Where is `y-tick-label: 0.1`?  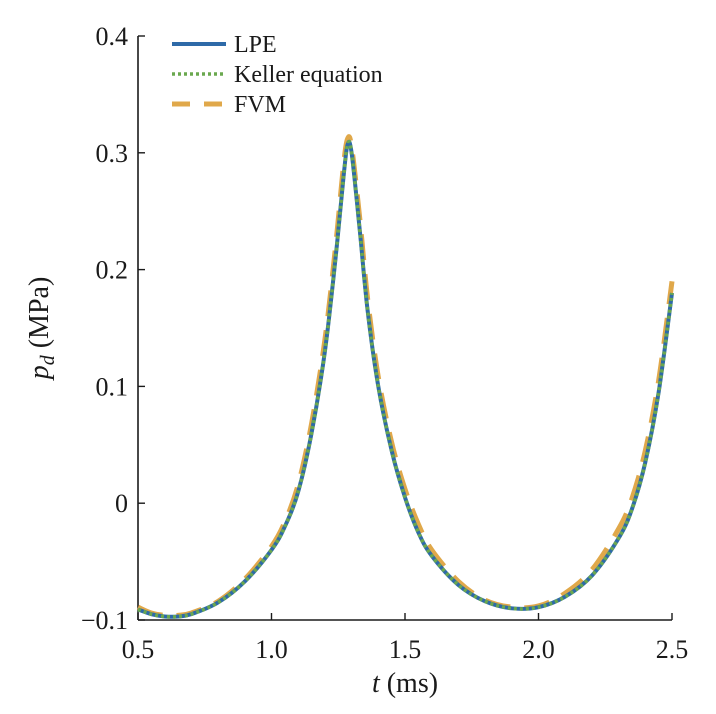 y-tick-label: 0.1 is located at coordinates (112, 386).